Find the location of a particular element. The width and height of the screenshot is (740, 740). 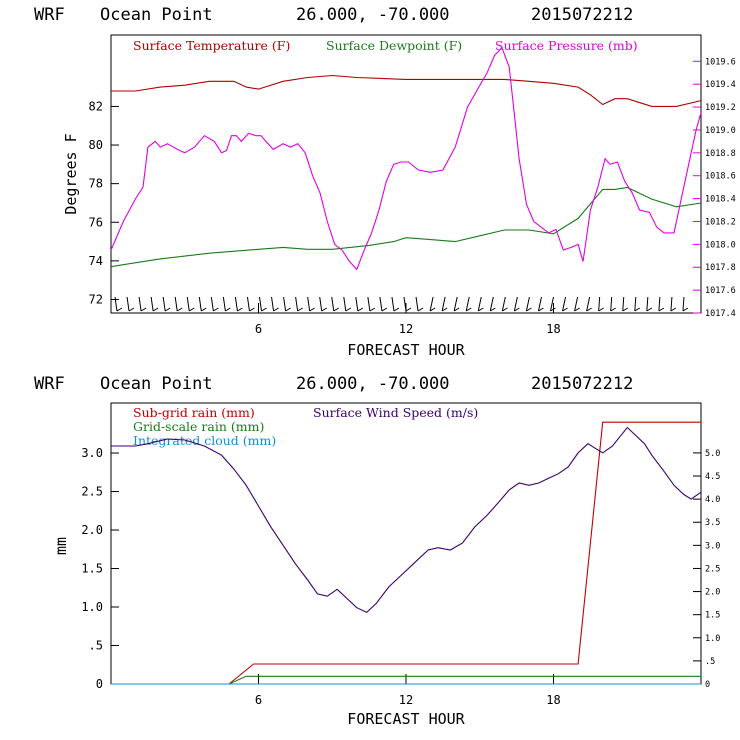

bottom-legend-integrated-cloud: Integrated cloud (mm) is located at coordinates (204, 440).